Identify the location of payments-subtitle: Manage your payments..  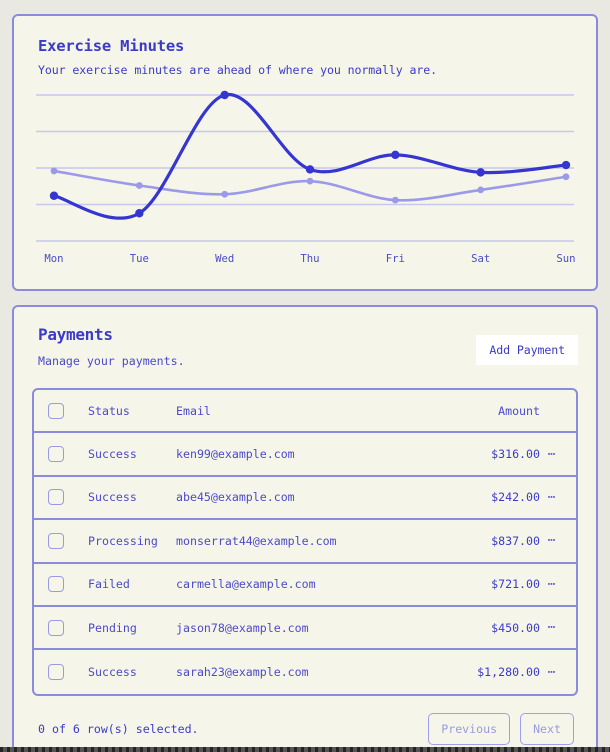
(111, 361).